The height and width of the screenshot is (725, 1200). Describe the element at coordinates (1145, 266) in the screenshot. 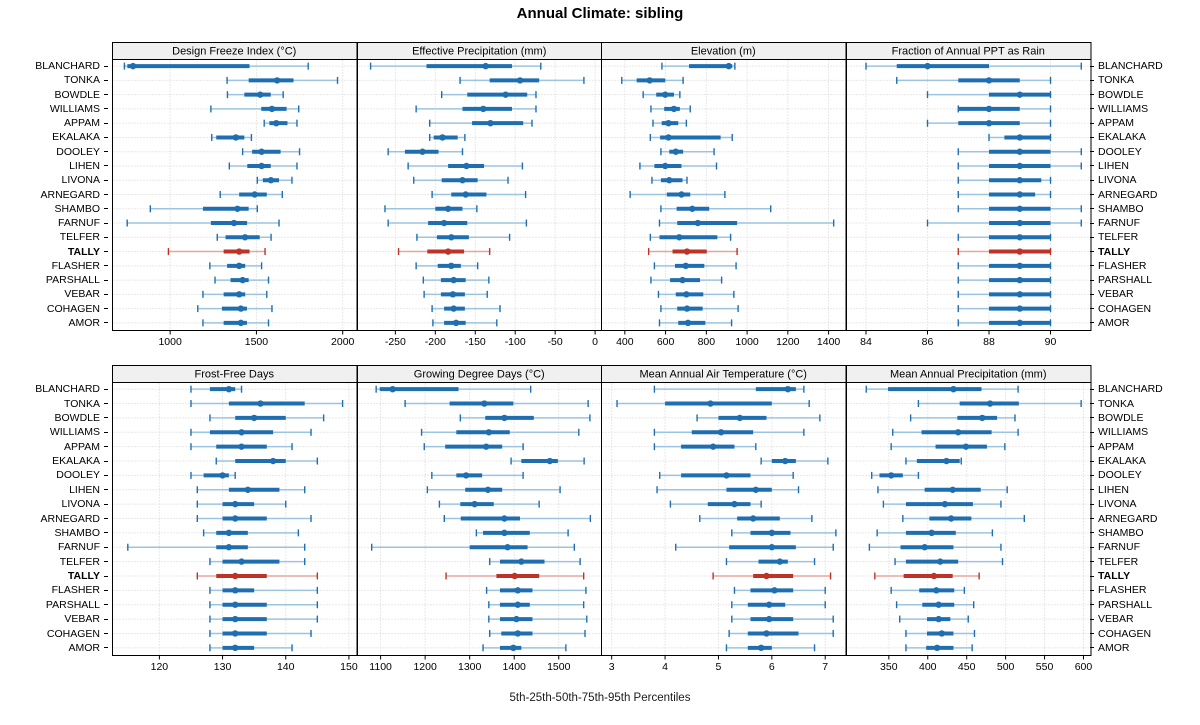

I see `station-label-flasher: FLASHER` at that location.